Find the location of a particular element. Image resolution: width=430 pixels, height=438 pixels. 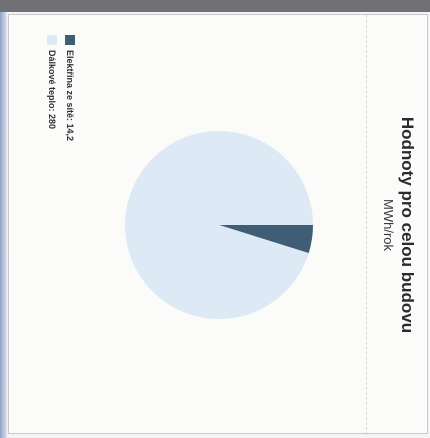

pie-slice-electricity is located at coordinates (266, 239).